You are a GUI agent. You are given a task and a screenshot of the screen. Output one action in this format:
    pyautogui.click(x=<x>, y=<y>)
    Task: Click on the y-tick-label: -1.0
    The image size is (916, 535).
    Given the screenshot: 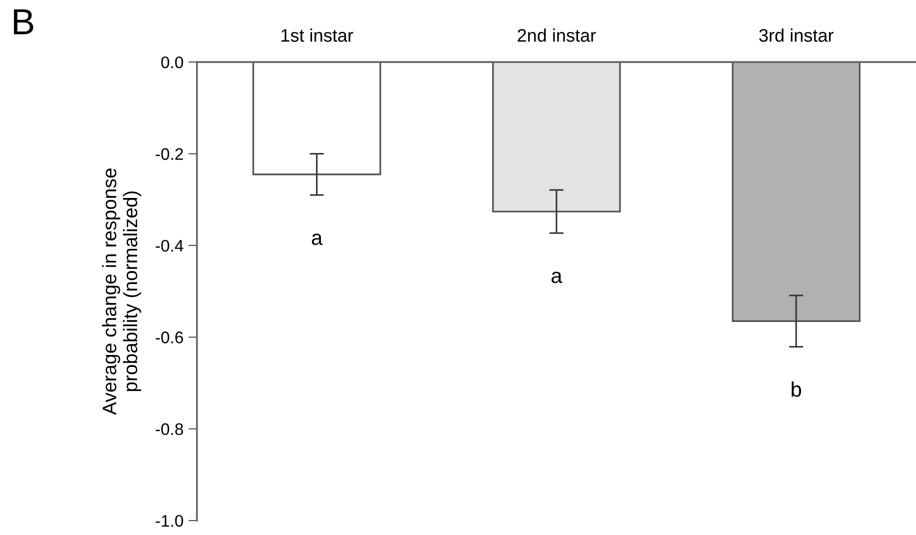 What is the action you would take?
    pyautogui.click(x=170, y=520)
    